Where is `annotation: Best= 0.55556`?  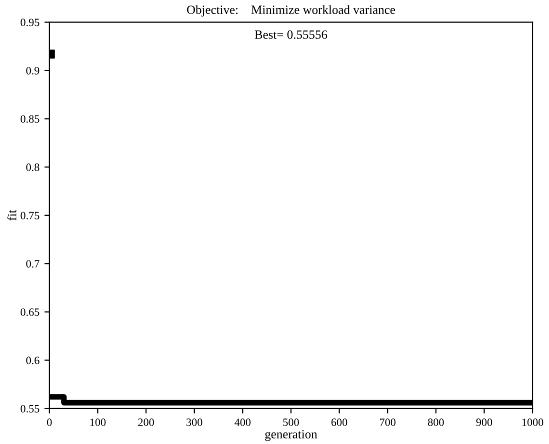
annotation: Best= 0.55556 is located at coordinates (291, 34).